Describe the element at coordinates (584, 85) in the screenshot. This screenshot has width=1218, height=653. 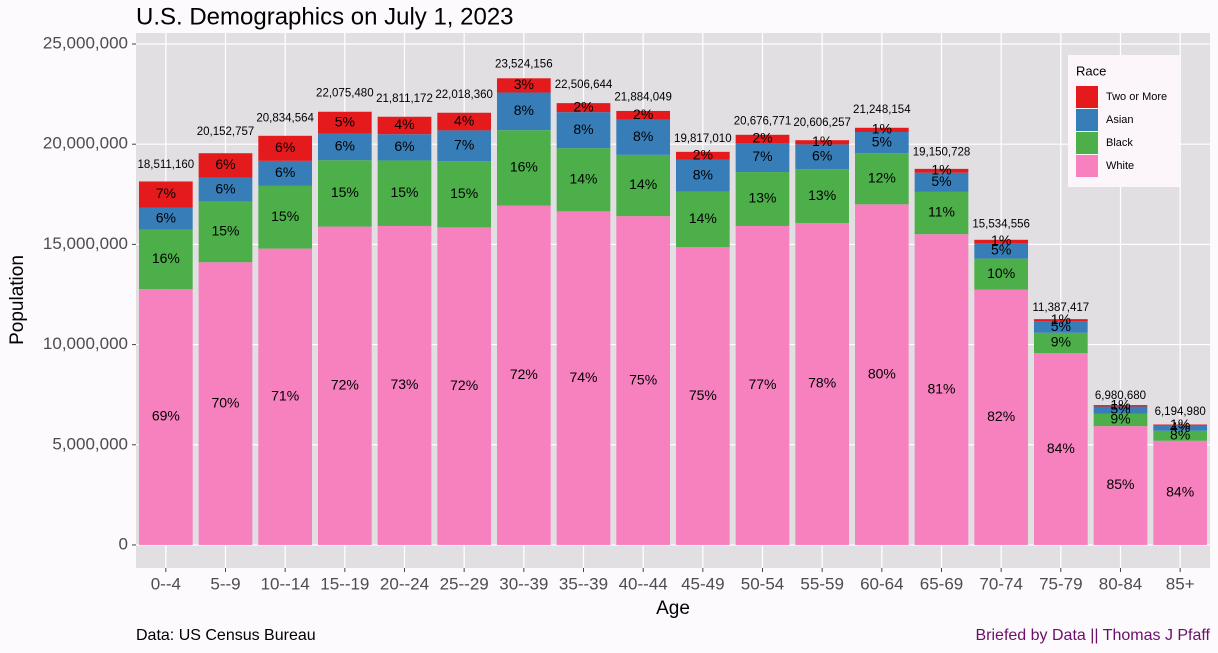
I see `total-label: 22,506,644` at that location.